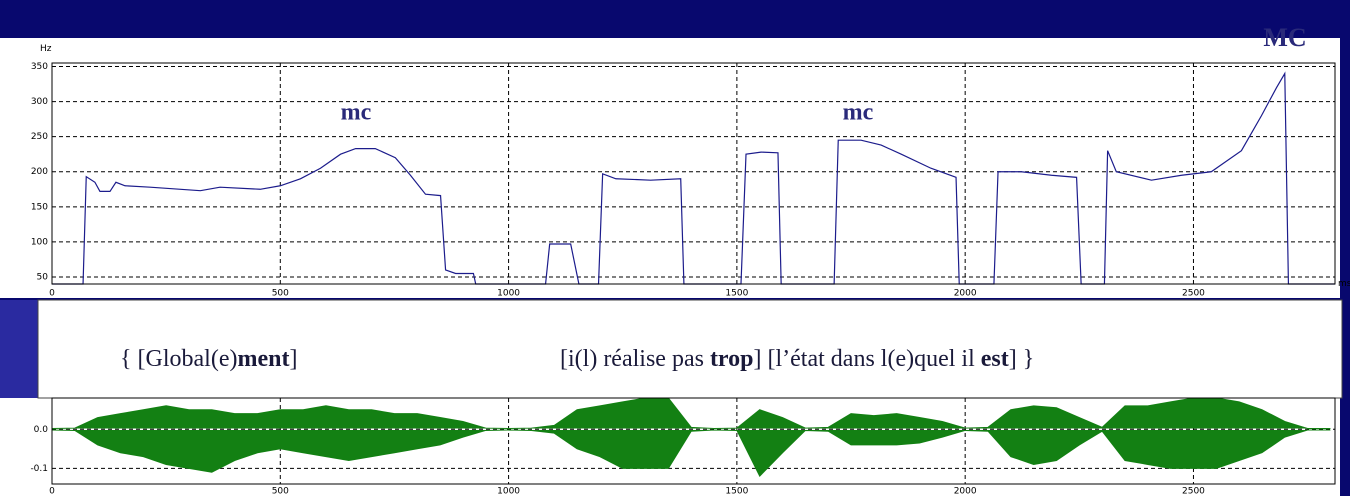  What do you see at coordinates (39, 67) in the screenshot?
I see `y-tick-label: 350` at bounding box center [39, 67].